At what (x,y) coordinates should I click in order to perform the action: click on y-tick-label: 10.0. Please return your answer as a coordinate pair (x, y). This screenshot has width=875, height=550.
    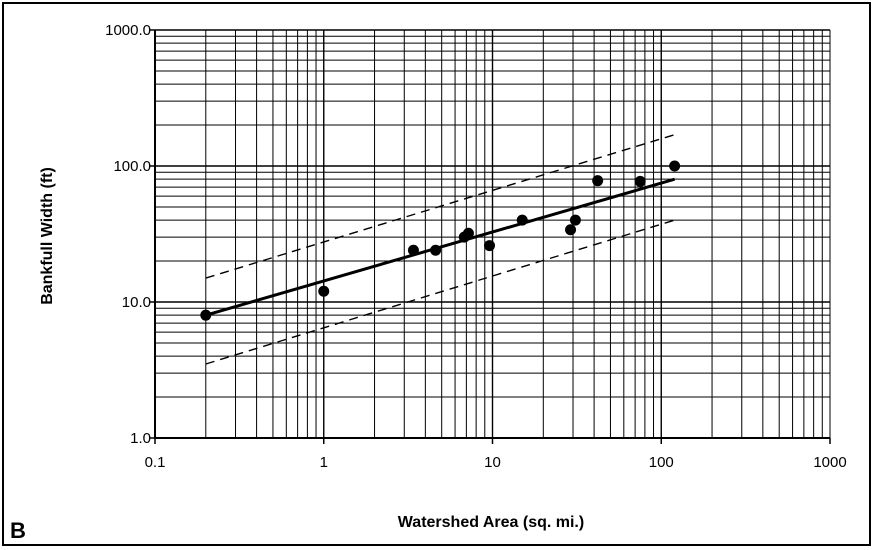
    Looking at the image, I should click on (136, 302).